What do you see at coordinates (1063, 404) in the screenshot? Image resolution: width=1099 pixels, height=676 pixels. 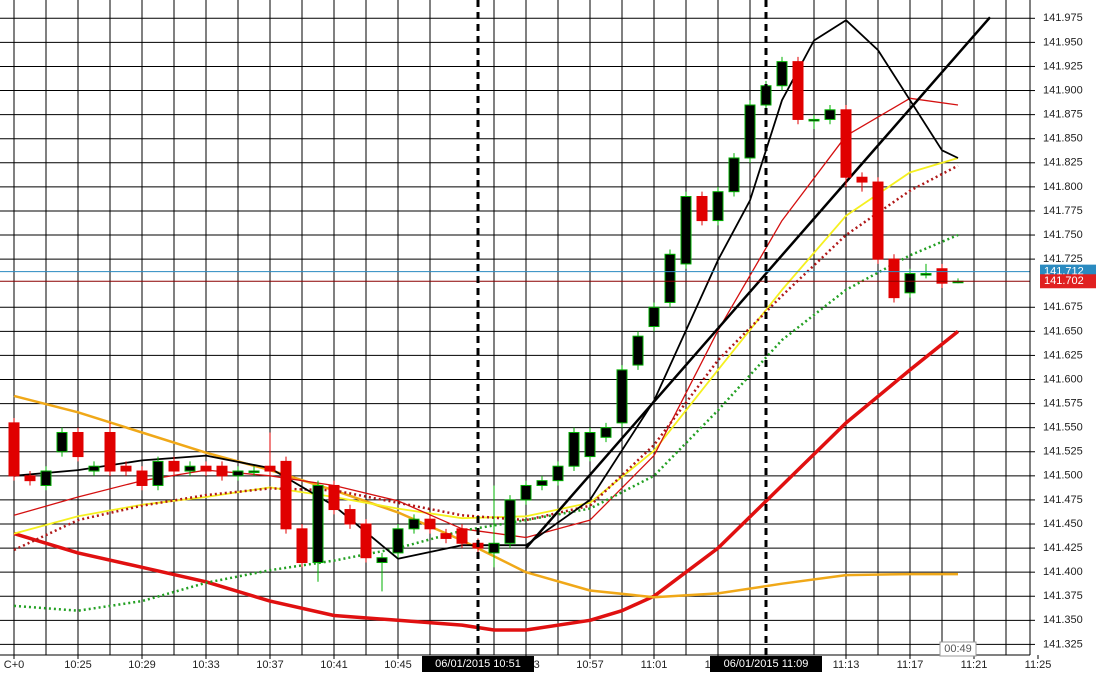 I see `y-tick-label: 141.575` at bounding box center [1063, 404].